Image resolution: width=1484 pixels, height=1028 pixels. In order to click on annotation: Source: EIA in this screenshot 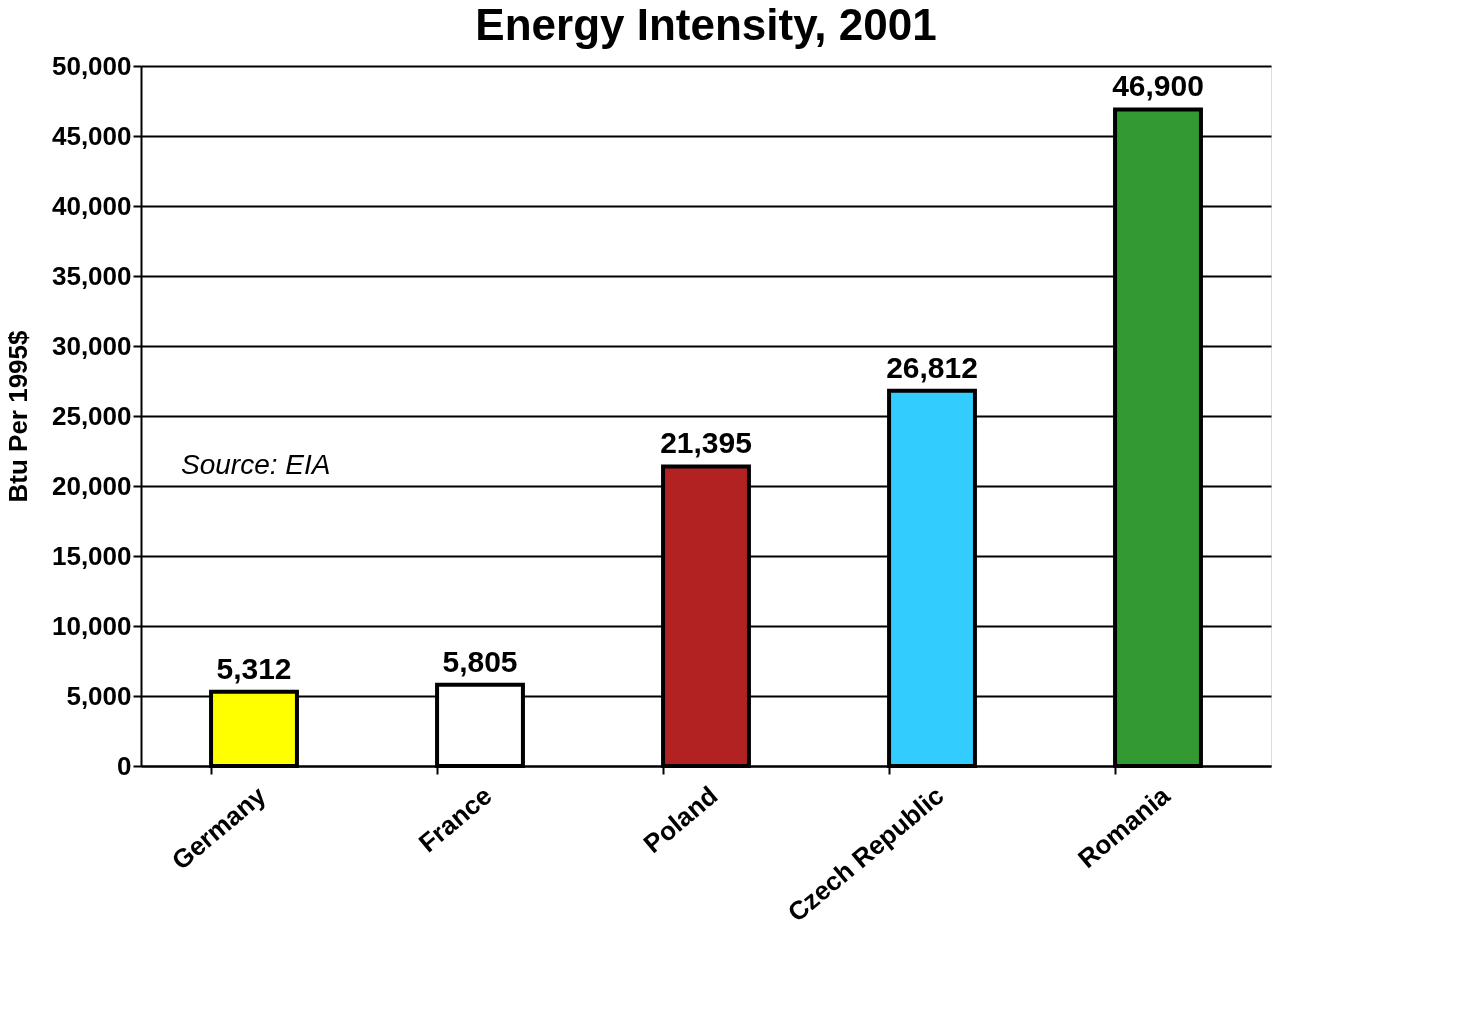, I will do `click(256, 464)`.